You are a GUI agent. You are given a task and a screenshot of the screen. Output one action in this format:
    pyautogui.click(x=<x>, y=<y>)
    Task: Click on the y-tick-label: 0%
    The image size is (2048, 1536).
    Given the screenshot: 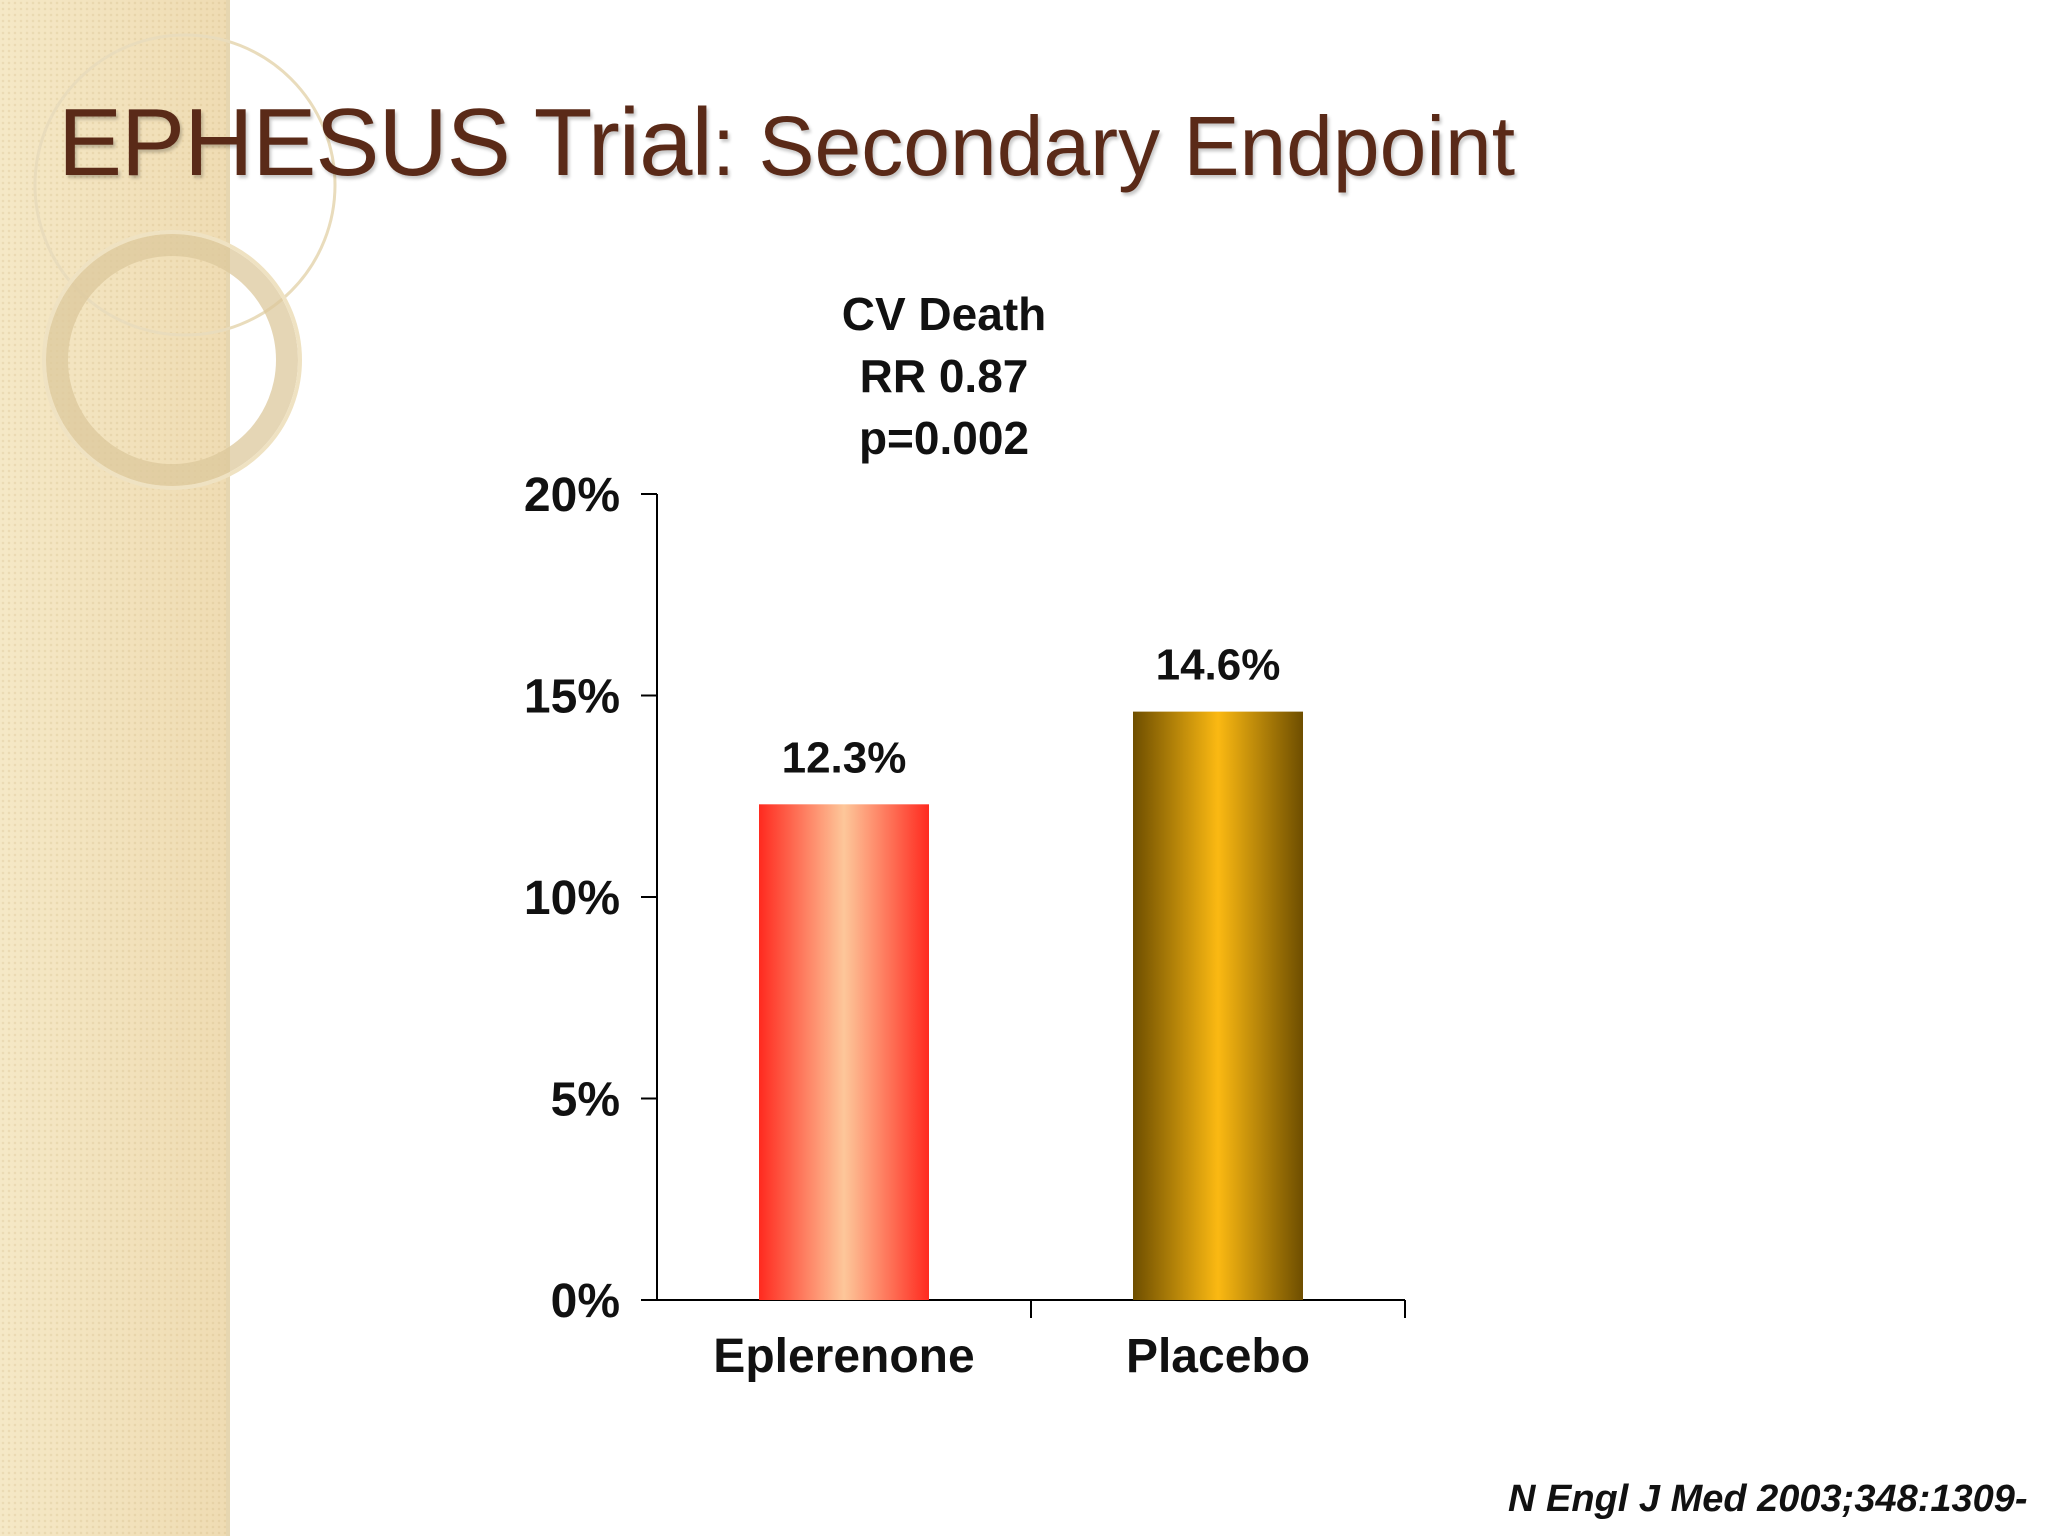 What is the action you would take?
    pyautogui.click(x=585, y=1301)
    